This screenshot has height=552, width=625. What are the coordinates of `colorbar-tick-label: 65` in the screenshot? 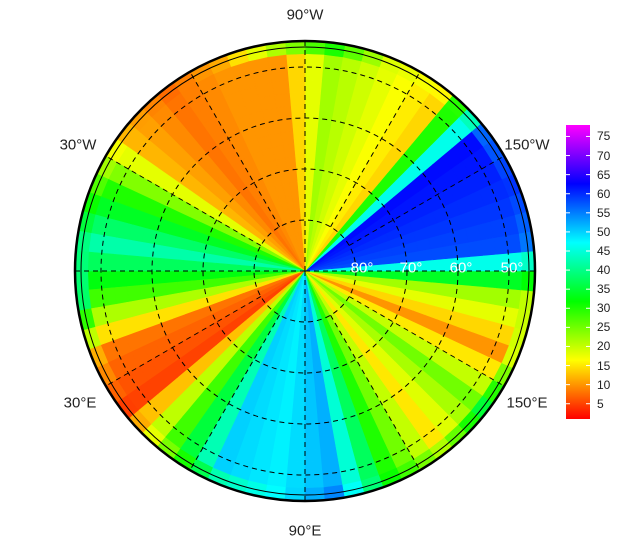 It's located at (604, 174).